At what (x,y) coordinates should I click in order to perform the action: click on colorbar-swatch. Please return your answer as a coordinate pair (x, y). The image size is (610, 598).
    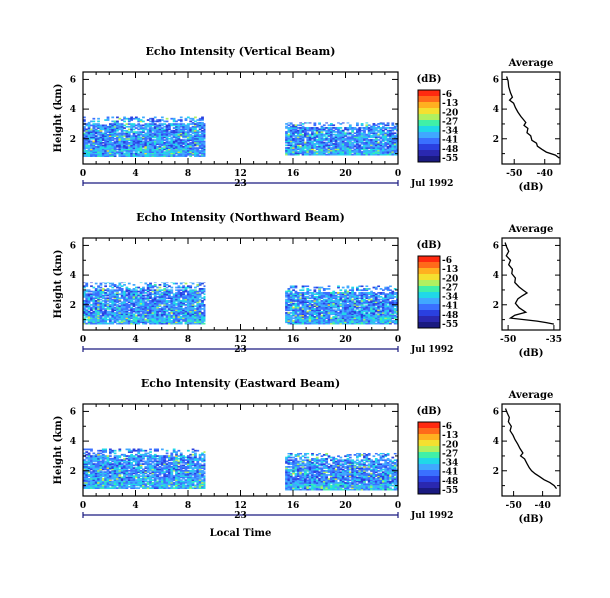
    Looking at the image, I should click on (429, 289).